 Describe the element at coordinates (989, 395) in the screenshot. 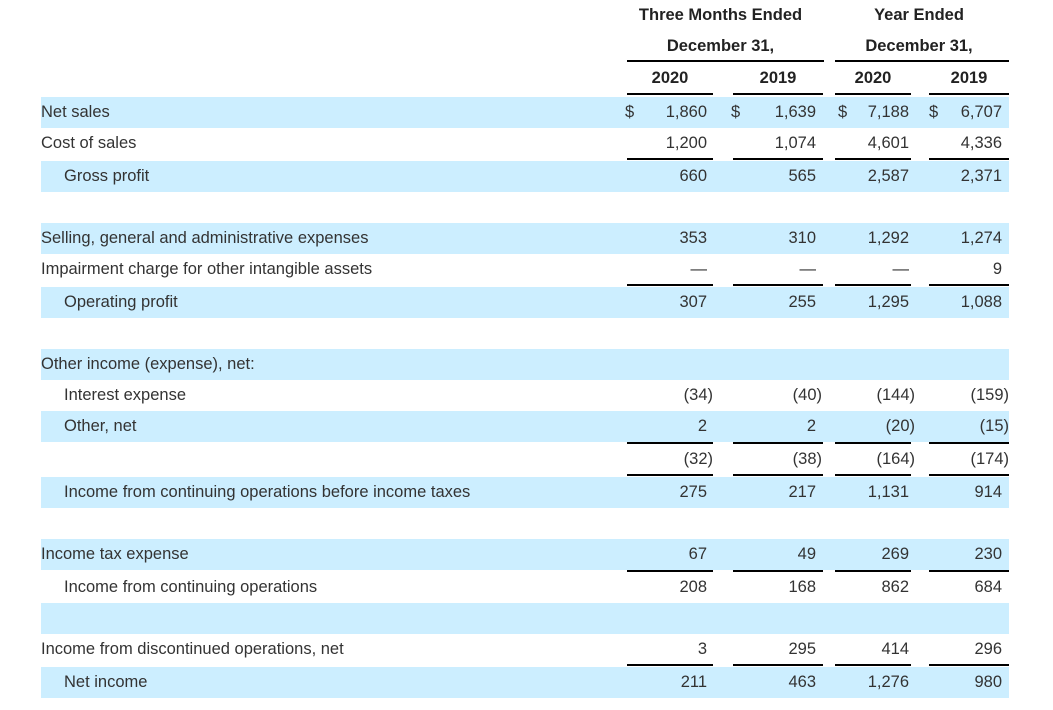

I see `cell-value: (159)` at that location.